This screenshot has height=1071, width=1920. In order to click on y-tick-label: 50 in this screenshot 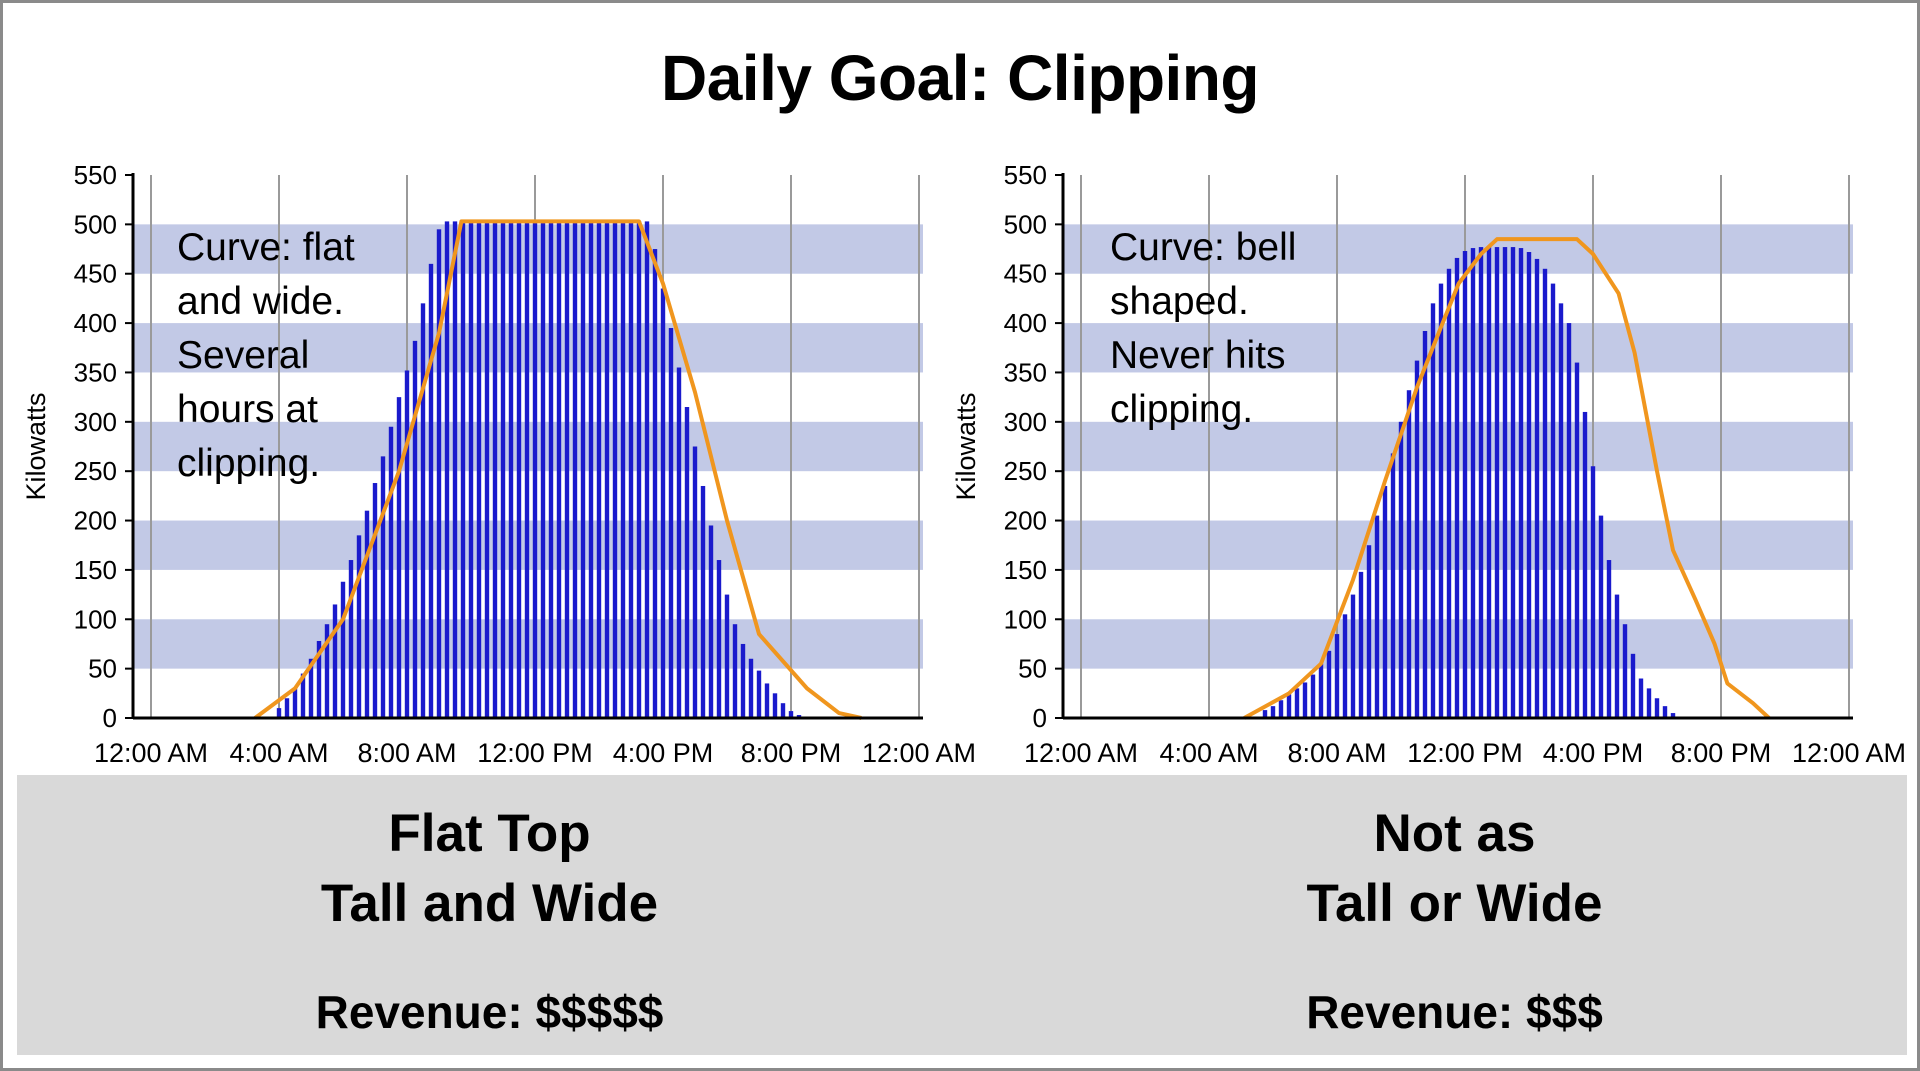, I will do `click(1032, 669)`.